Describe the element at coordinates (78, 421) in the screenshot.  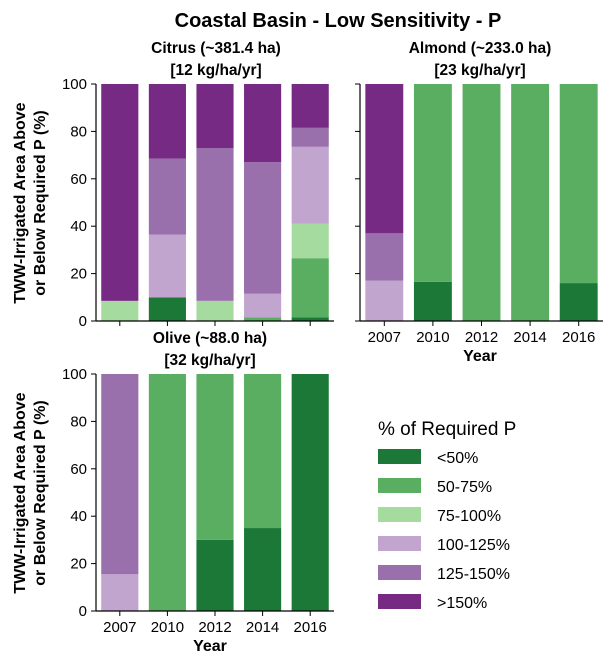
I see `y-tick-label-olive-80: 80` at that location.